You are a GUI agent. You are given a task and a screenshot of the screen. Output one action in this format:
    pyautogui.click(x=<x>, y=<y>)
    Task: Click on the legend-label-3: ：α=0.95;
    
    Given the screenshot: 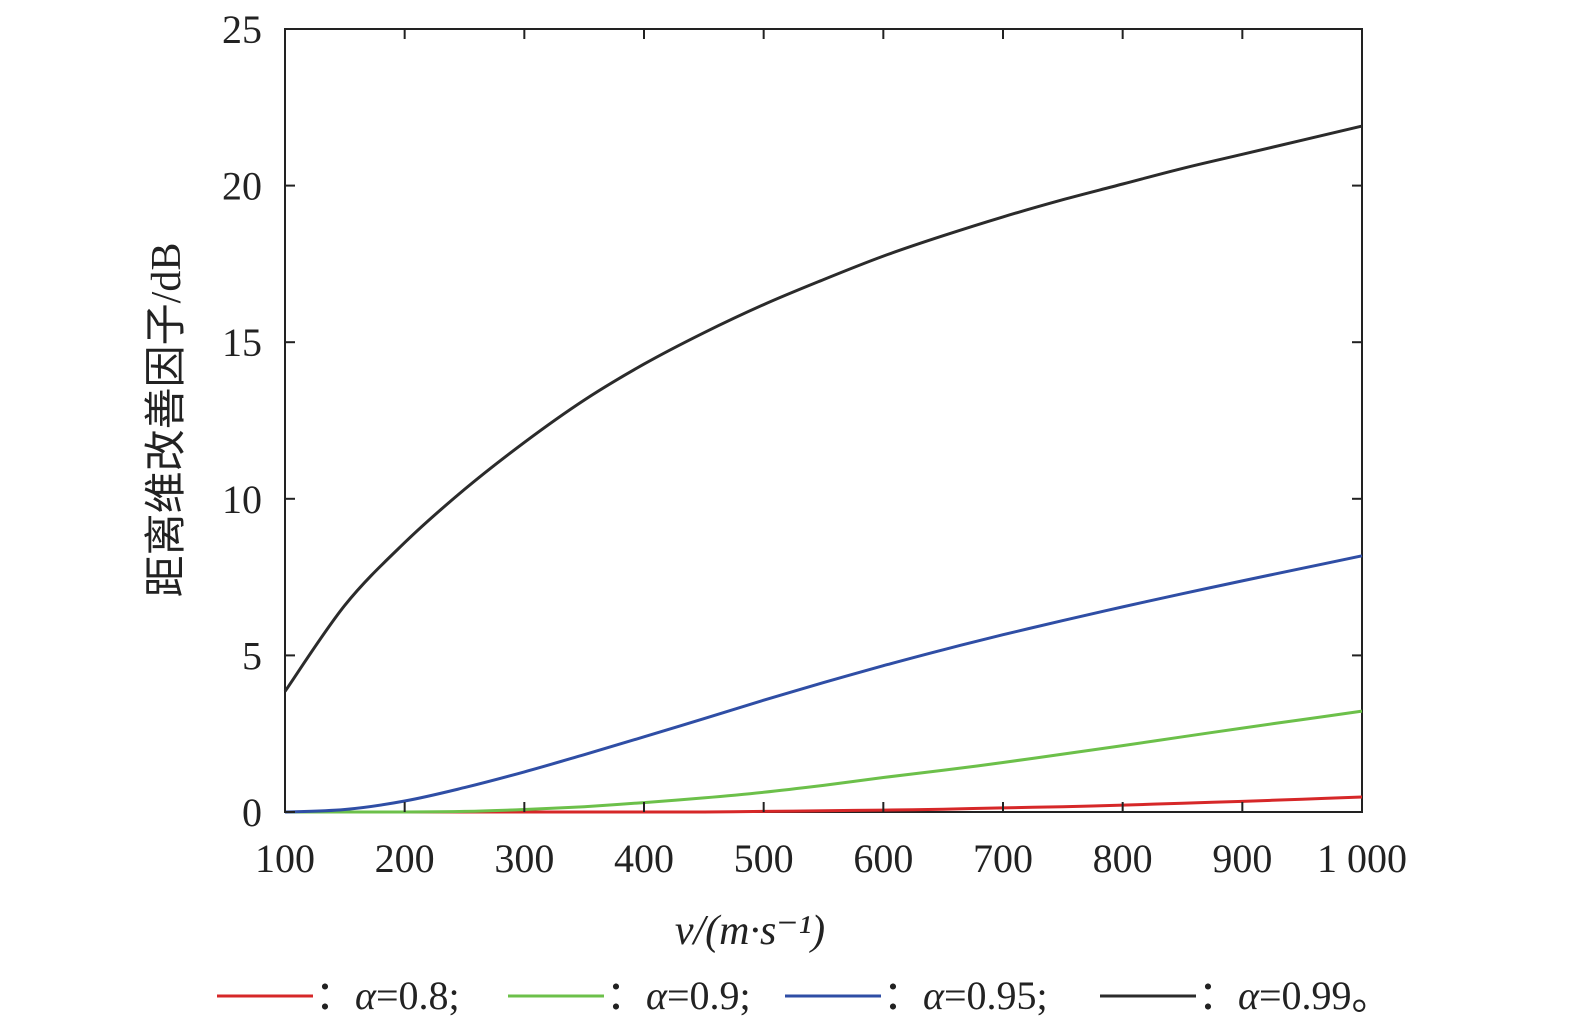 What is the action you would take?
    pyautogui.click(x=965, y=995)
    